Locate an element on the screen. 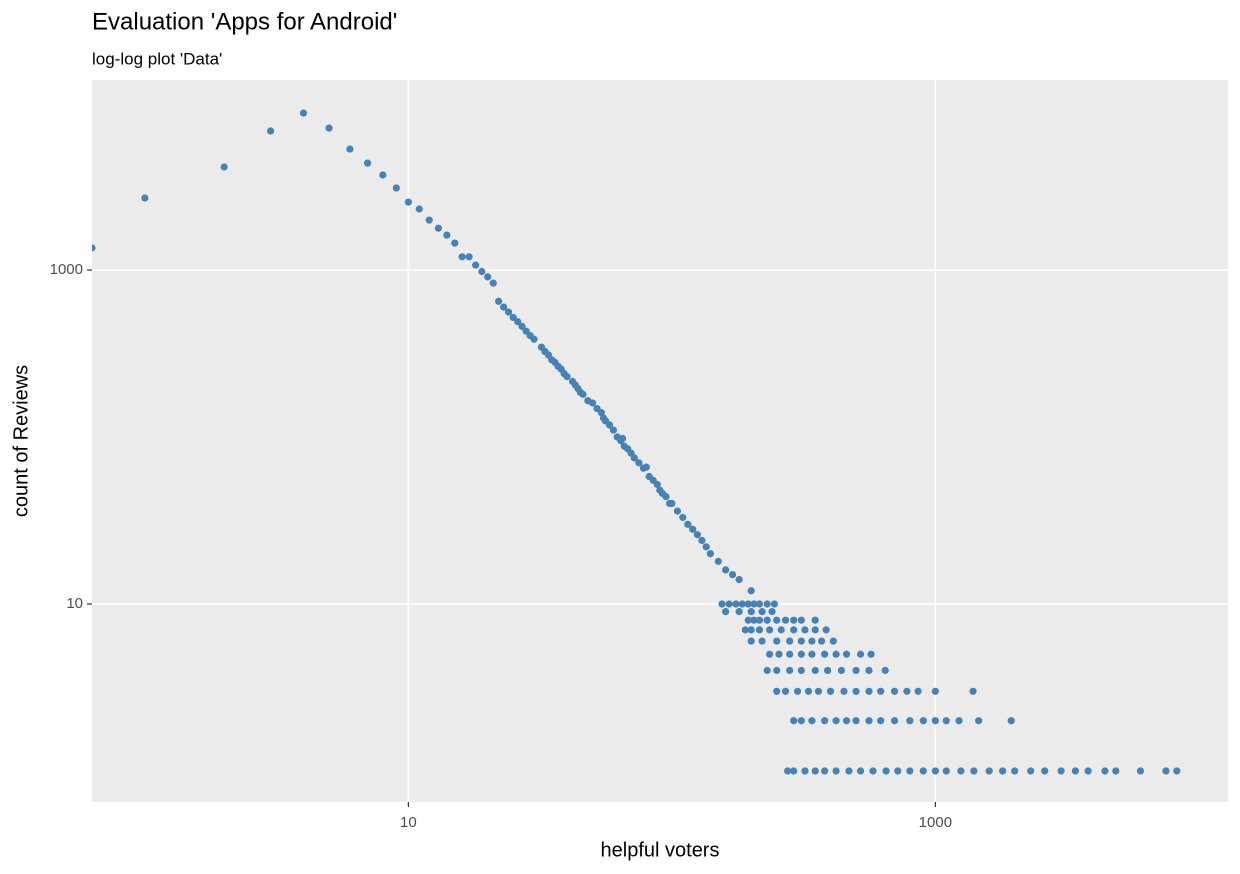  chart-title: Evaluation 'Apps for Android' is located at coordinates (244, 21).